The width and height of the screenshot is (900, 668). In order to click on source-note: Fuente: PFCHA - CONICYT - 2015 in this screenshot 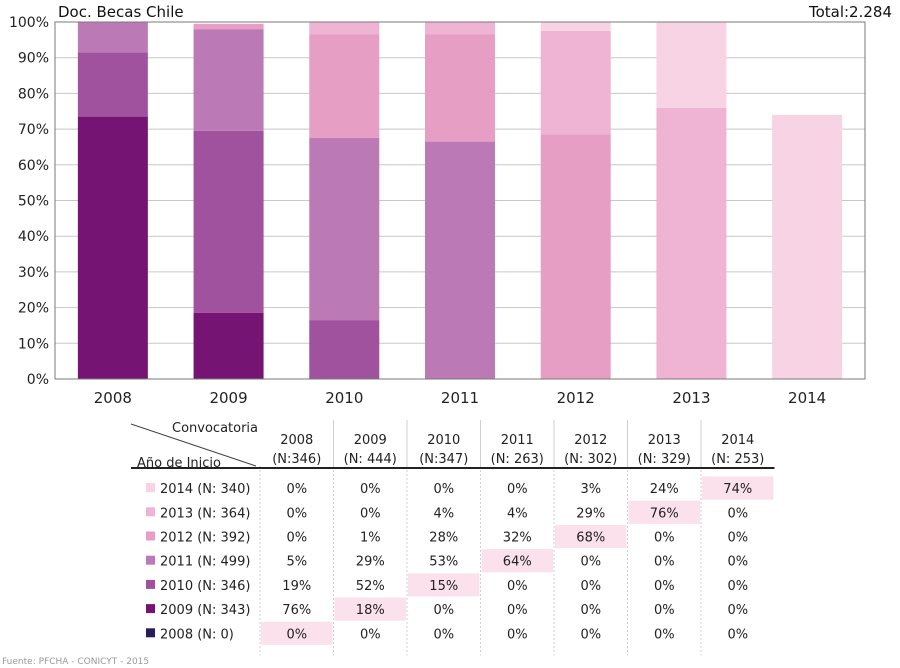, I will do `click(75, 662)`.